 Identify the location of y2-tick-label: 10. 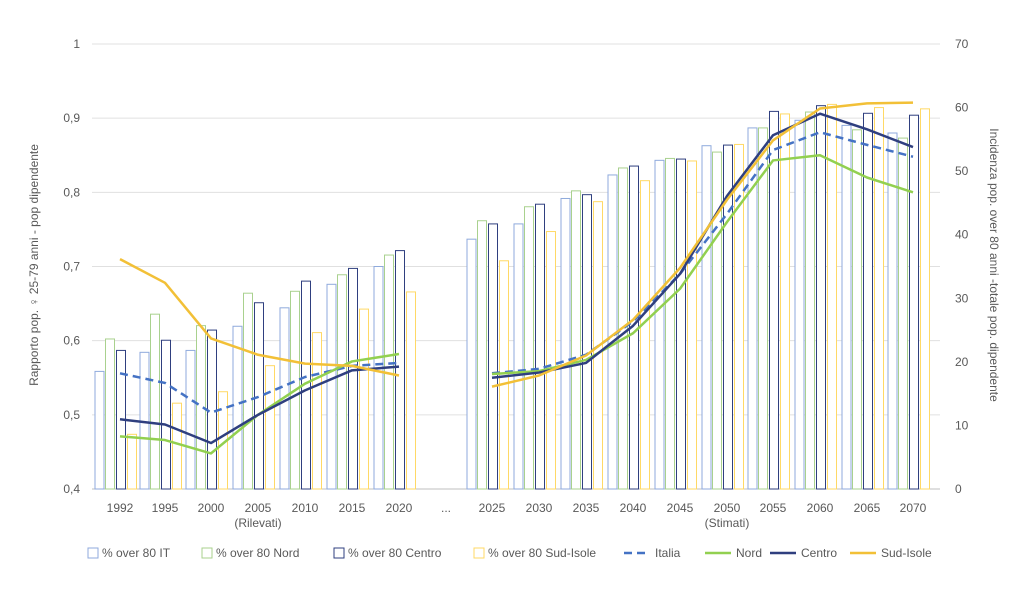
(962, 425).